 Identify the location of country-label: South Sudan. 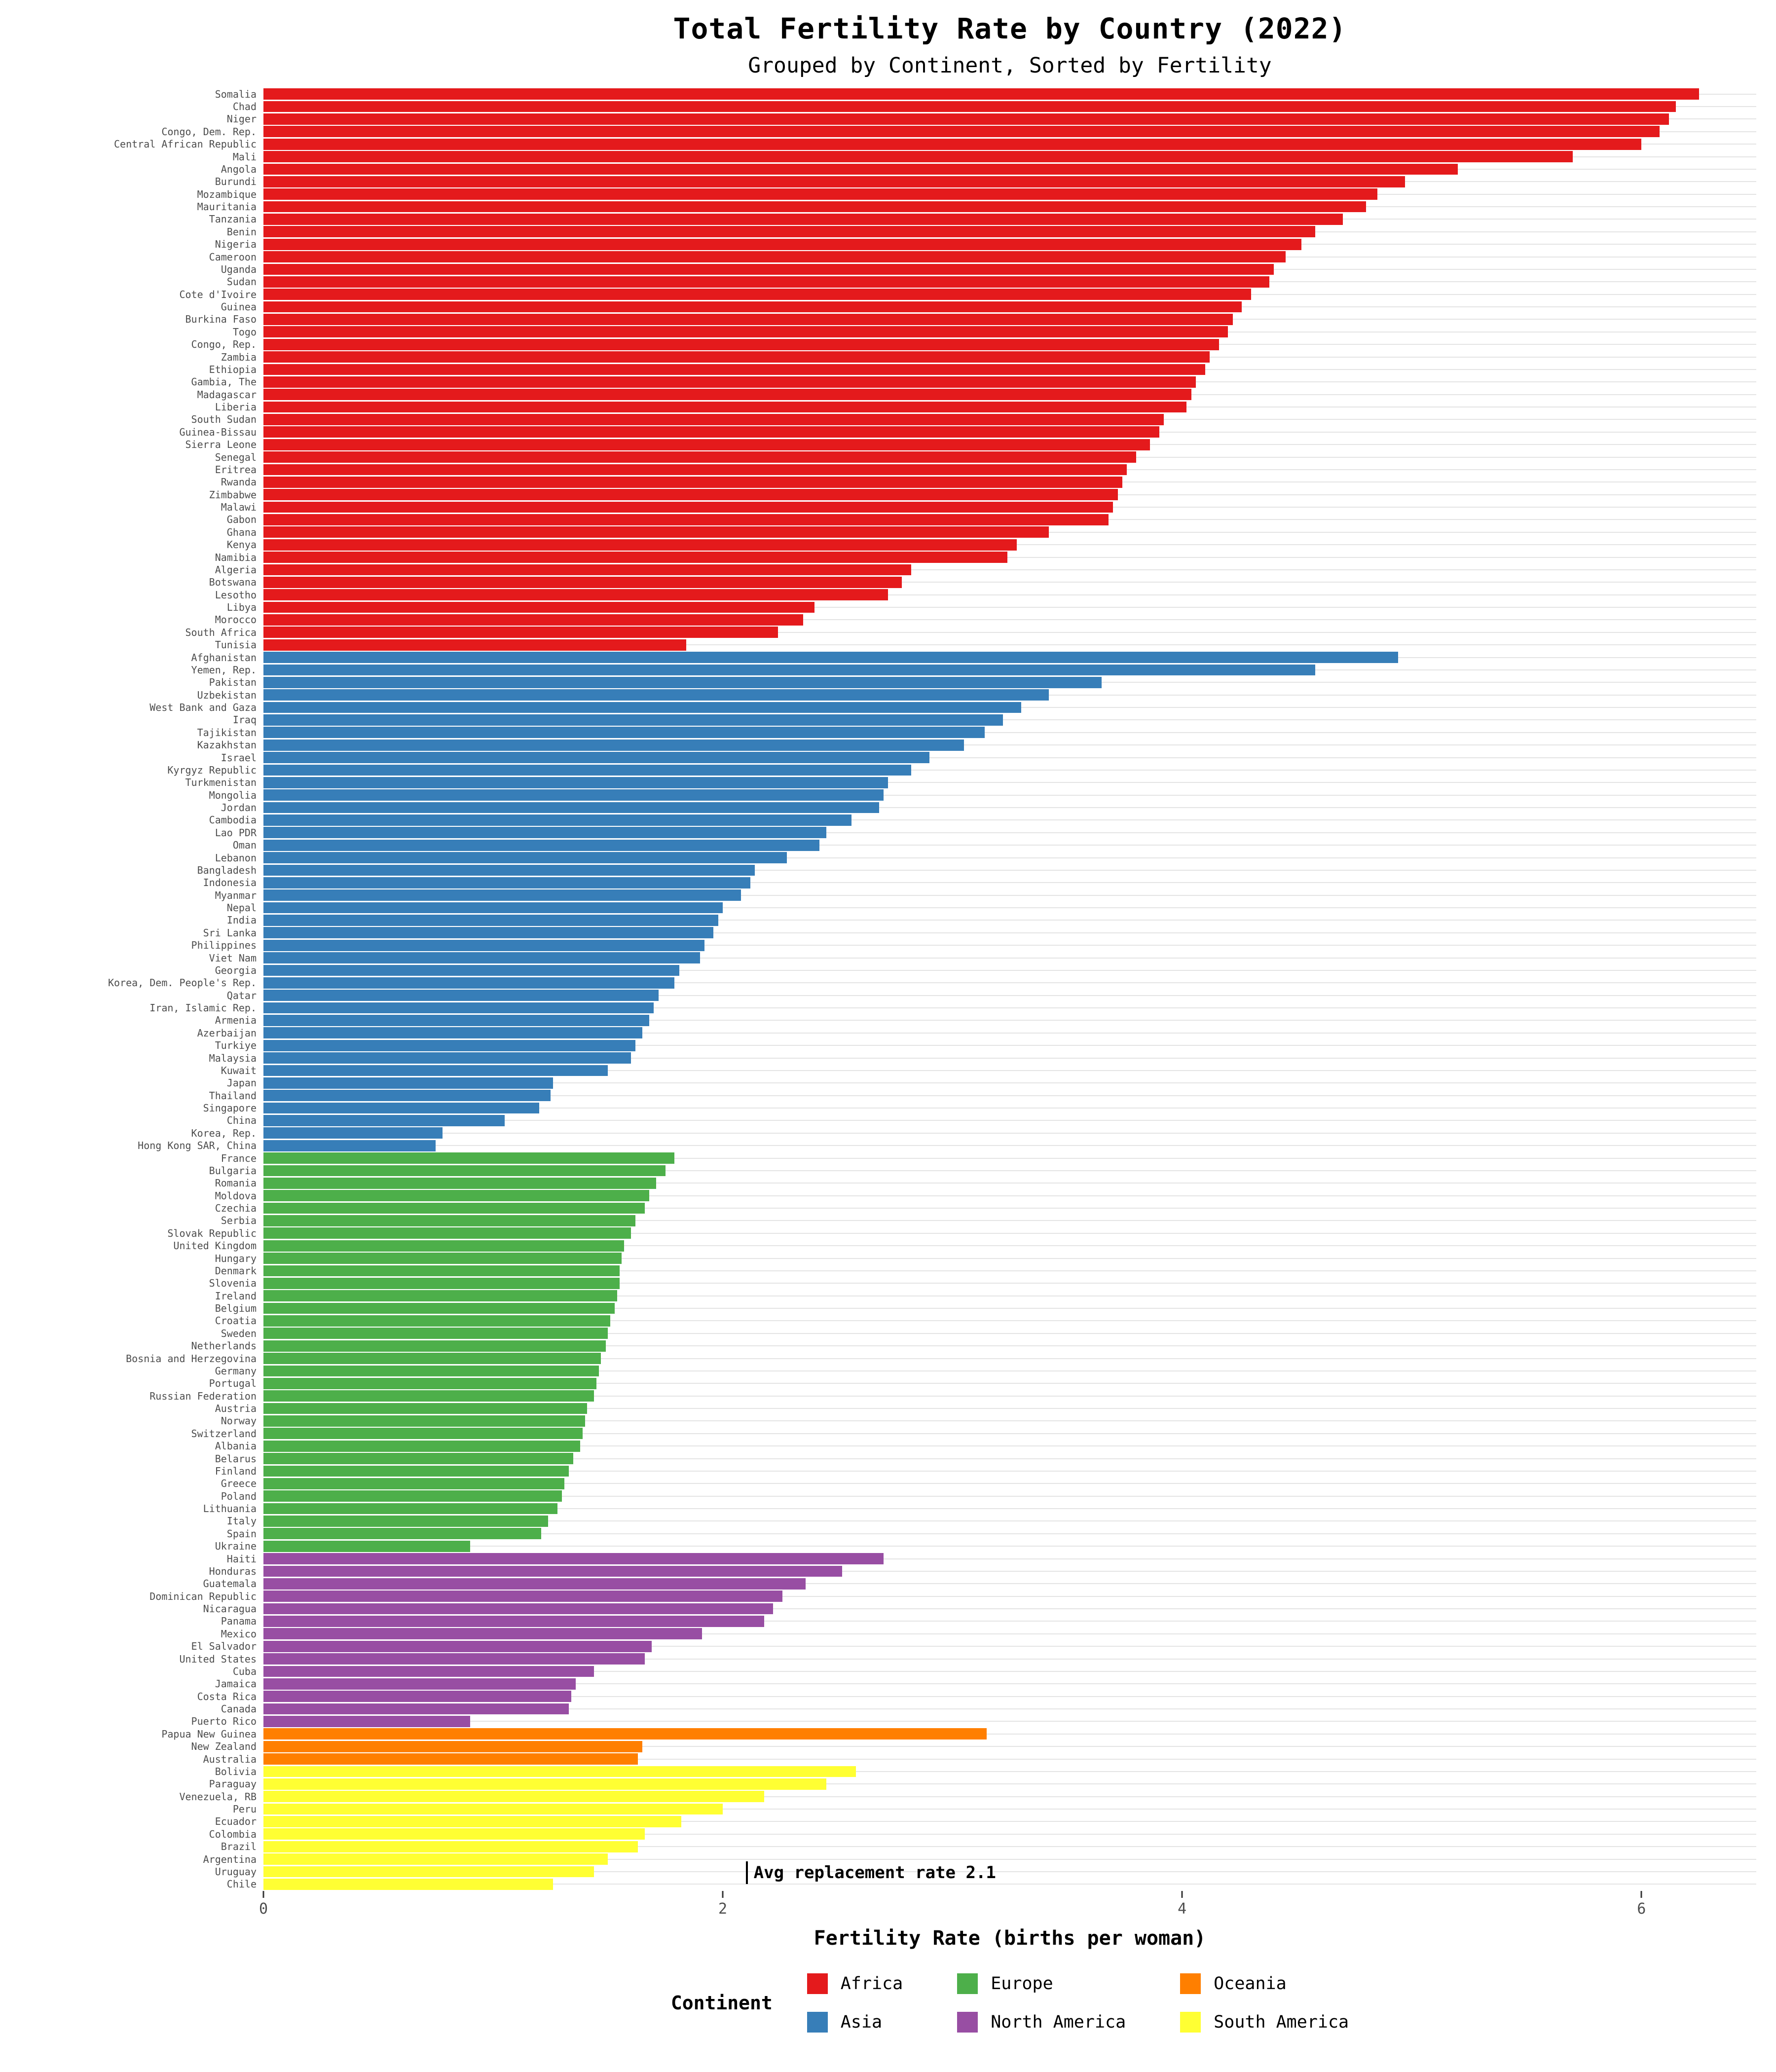
(224, 420).